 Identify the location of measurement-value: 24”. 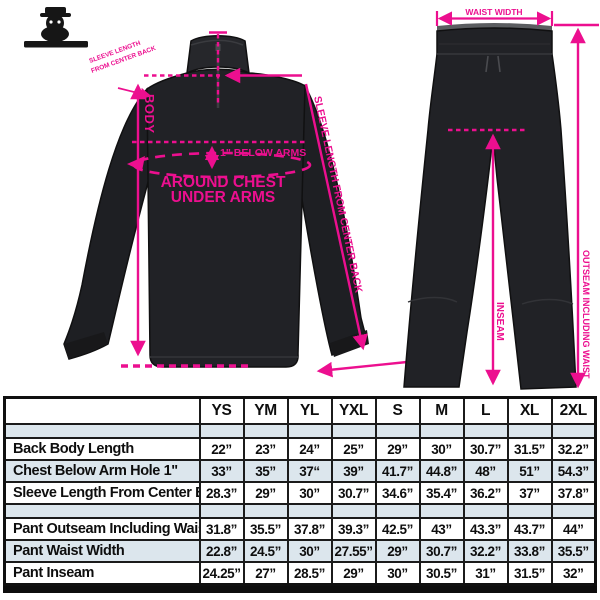
(309, 449).